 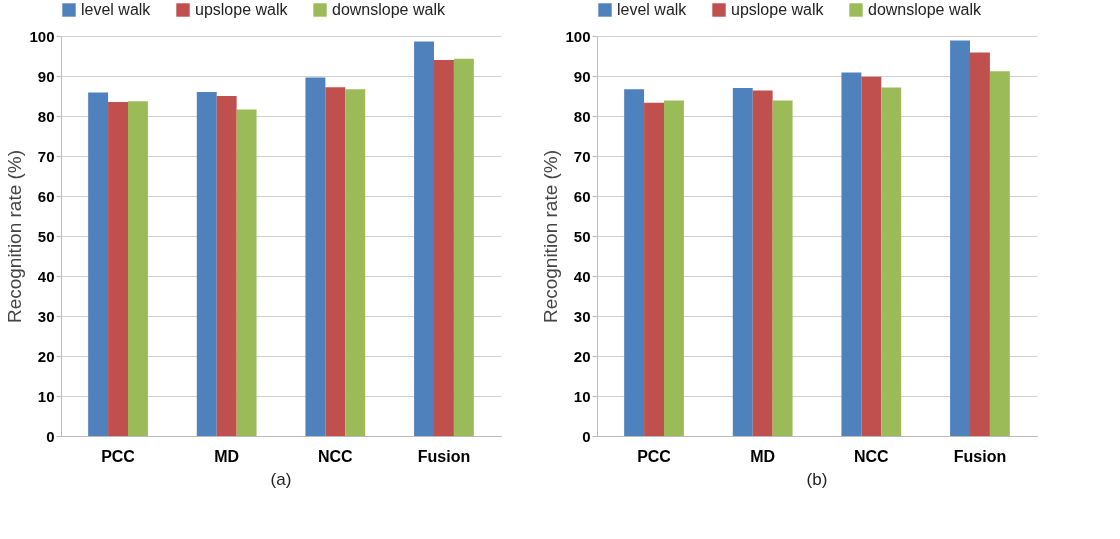 What do you see at coordinates (281, 479) in the screenshot?
I see `text: (a)` at bounding box center [281, 479].